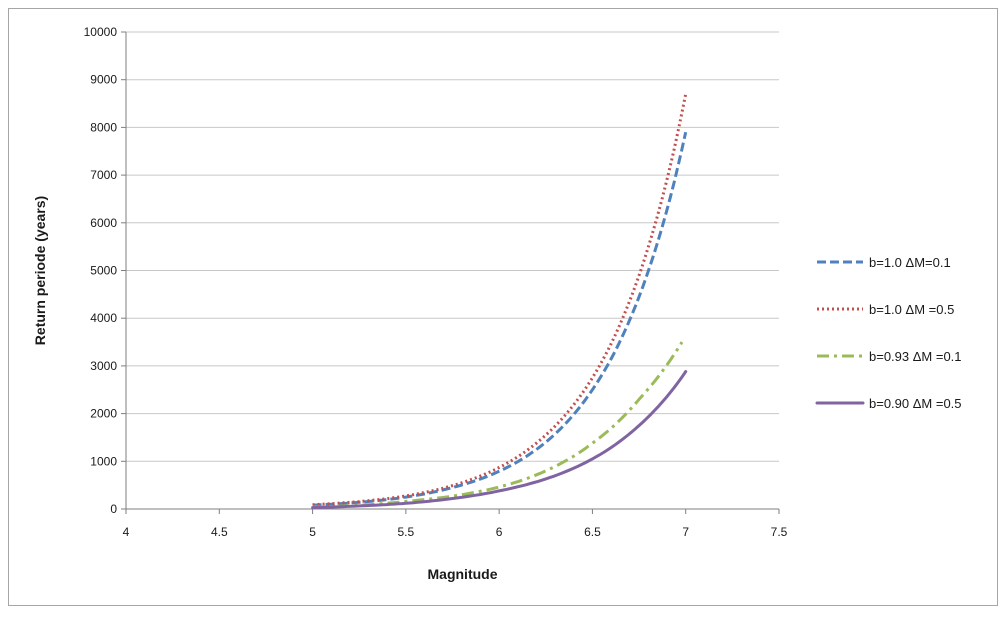 This screenshot has height=617, width=1008. I want to click on x-tick-label: 6.5, so click(592, 532).